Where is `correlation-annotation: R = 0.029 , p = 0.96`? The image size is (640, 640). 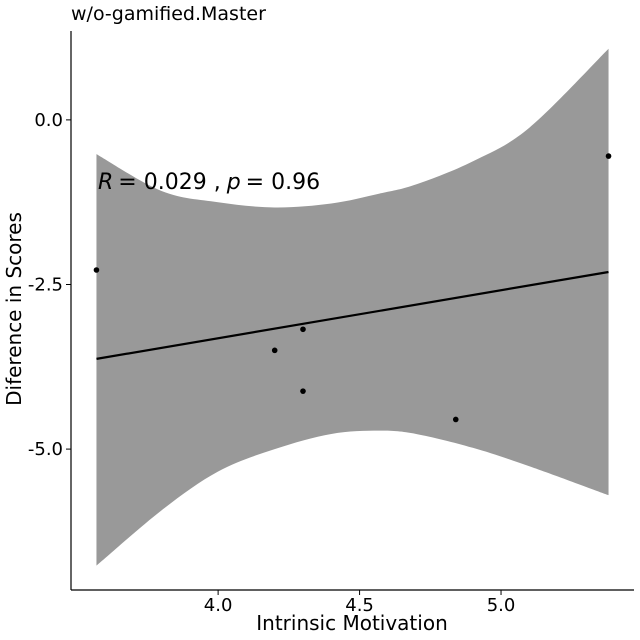 correlation-annotation: R = 0.029 , p = 0.96 is located at coordinates (209, 182).